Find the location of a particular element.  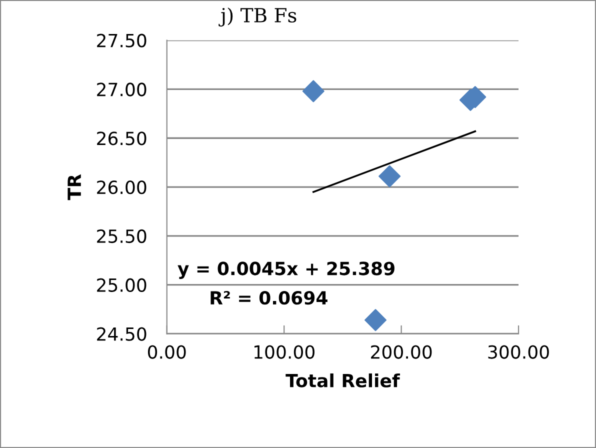

chart-title: j) TB Fs is located at coordinates (257, 17).